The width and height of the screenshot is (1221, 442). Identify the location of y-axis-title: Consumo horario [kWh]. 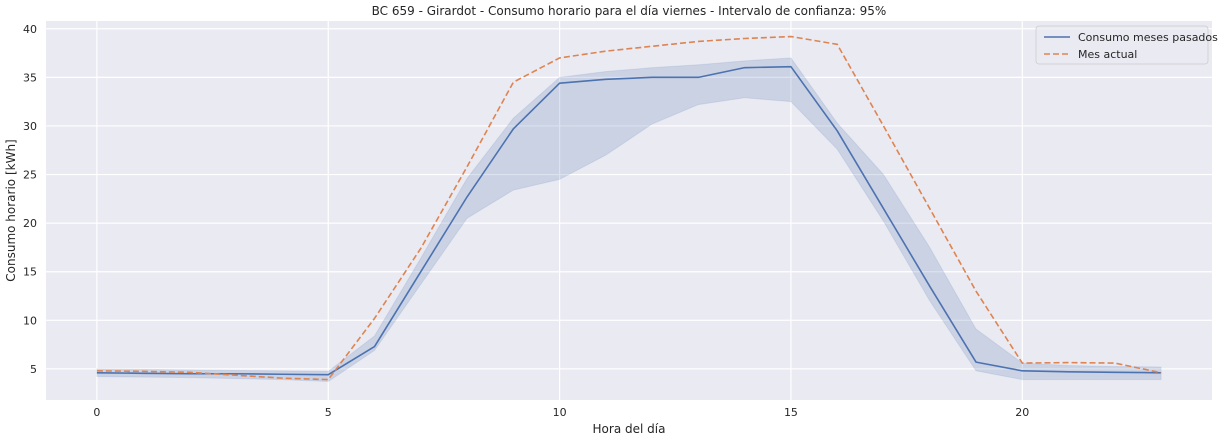
(11, 210).